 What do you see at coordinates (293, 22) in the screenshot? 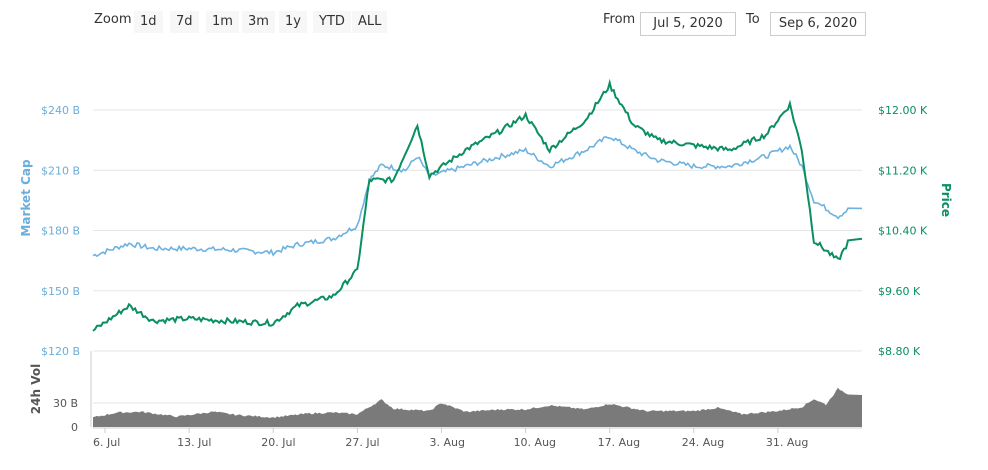
I see `zoom-1y-button: 1y` at bounding box center [293, 22].